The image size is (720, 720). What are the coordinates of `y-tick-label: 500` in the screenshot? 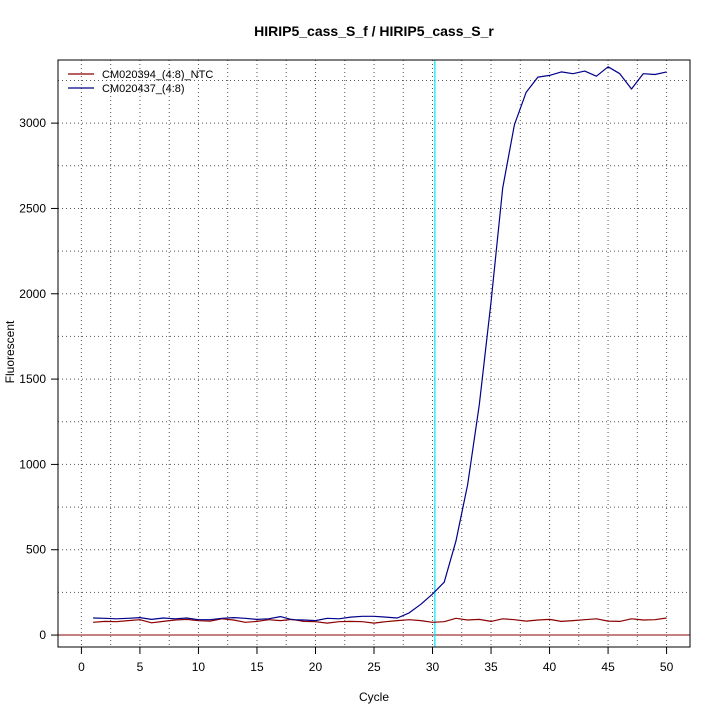 It's located at (36, 550).